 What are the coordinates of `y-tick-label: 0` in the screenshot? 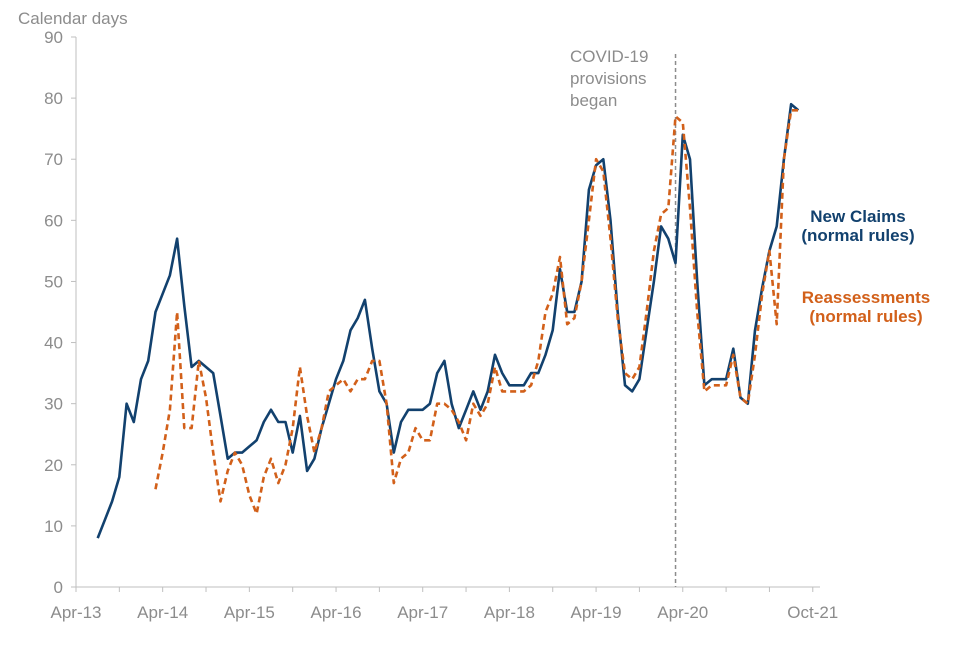 It's located at (58, 587).